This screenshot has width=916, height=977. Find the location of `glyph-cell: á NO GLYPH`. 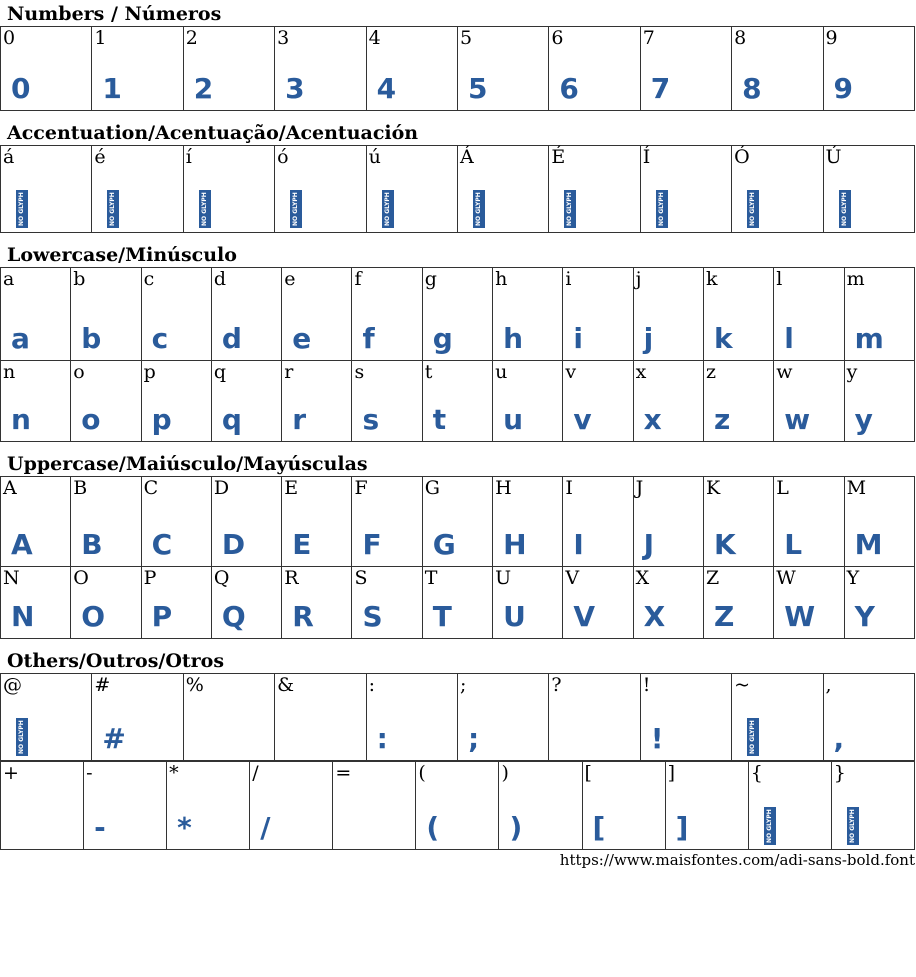

glyph-cell: á NO GLYPH is located at coordinates (46, 189).